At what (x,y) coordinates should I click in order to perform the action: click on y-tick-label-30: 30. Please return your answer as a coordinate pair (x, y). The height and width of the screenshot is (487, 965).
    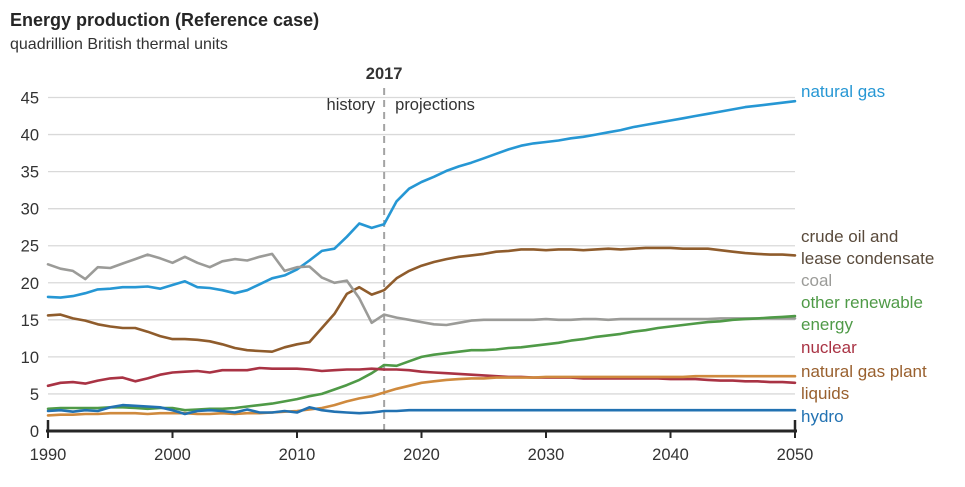
    Looking at the image, I should click on (30, 210).